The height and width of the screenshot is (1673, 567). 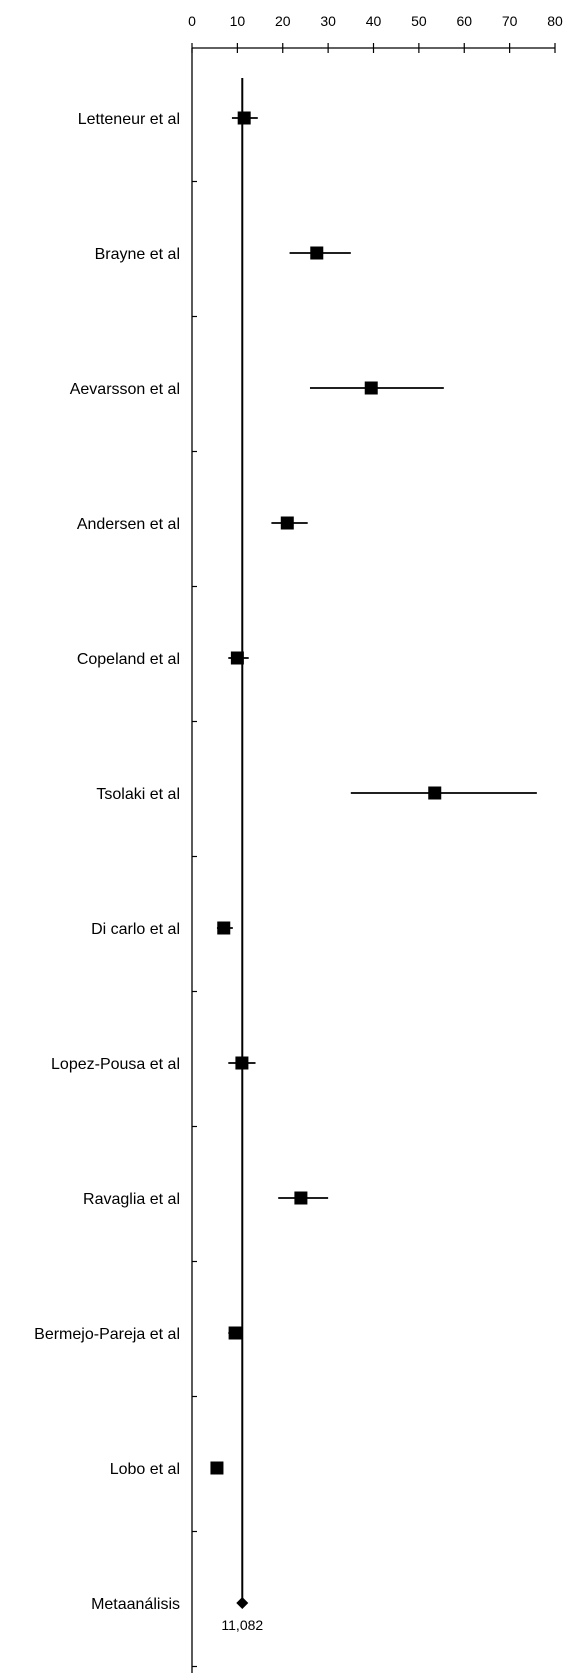 What do you see at coordinates (128, 659) in the screenshot?
I see `study-label: Copeland et al` at bounding box center [128, 659].